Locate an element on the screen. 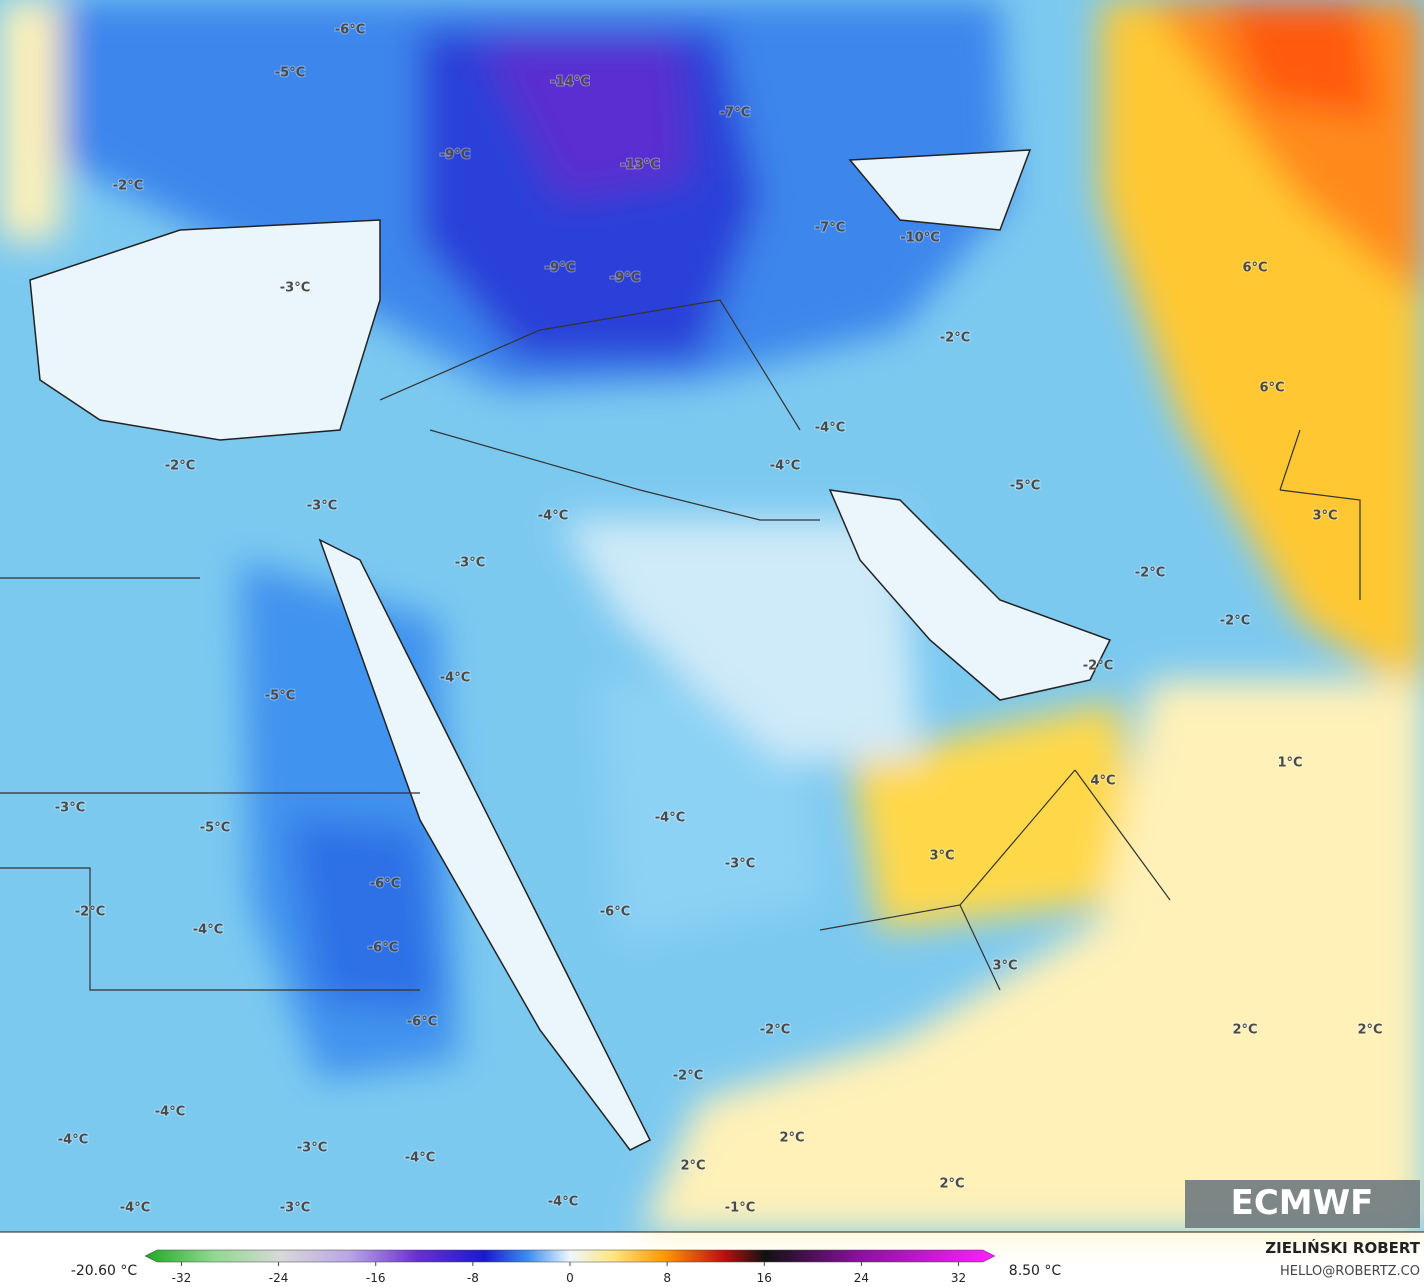  logo: ECMWF is located at coordinates (1302, 1203).